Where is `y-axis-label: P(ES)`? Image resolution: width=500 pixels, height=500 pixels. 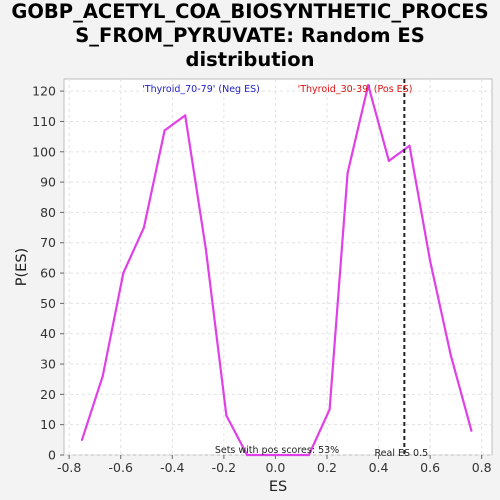
y-axis-label: P(ES) is located at coordinates (22, 267).